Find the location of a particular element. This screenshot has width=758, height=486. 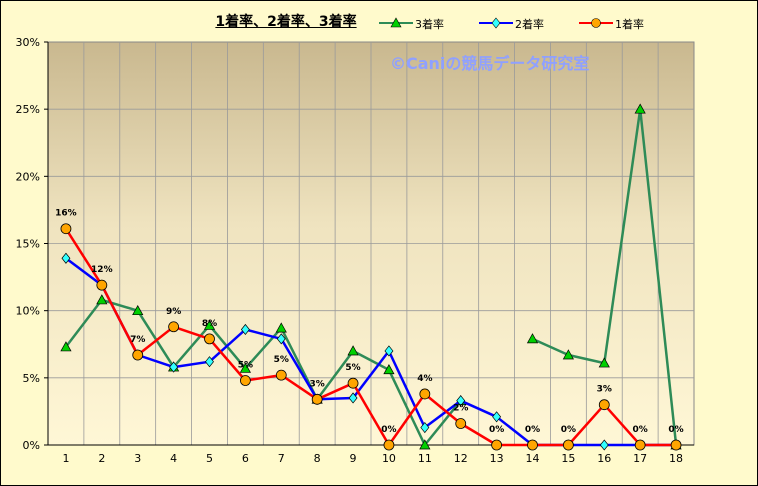

y-tick-label: 0% is located at coordinates (31, 445).